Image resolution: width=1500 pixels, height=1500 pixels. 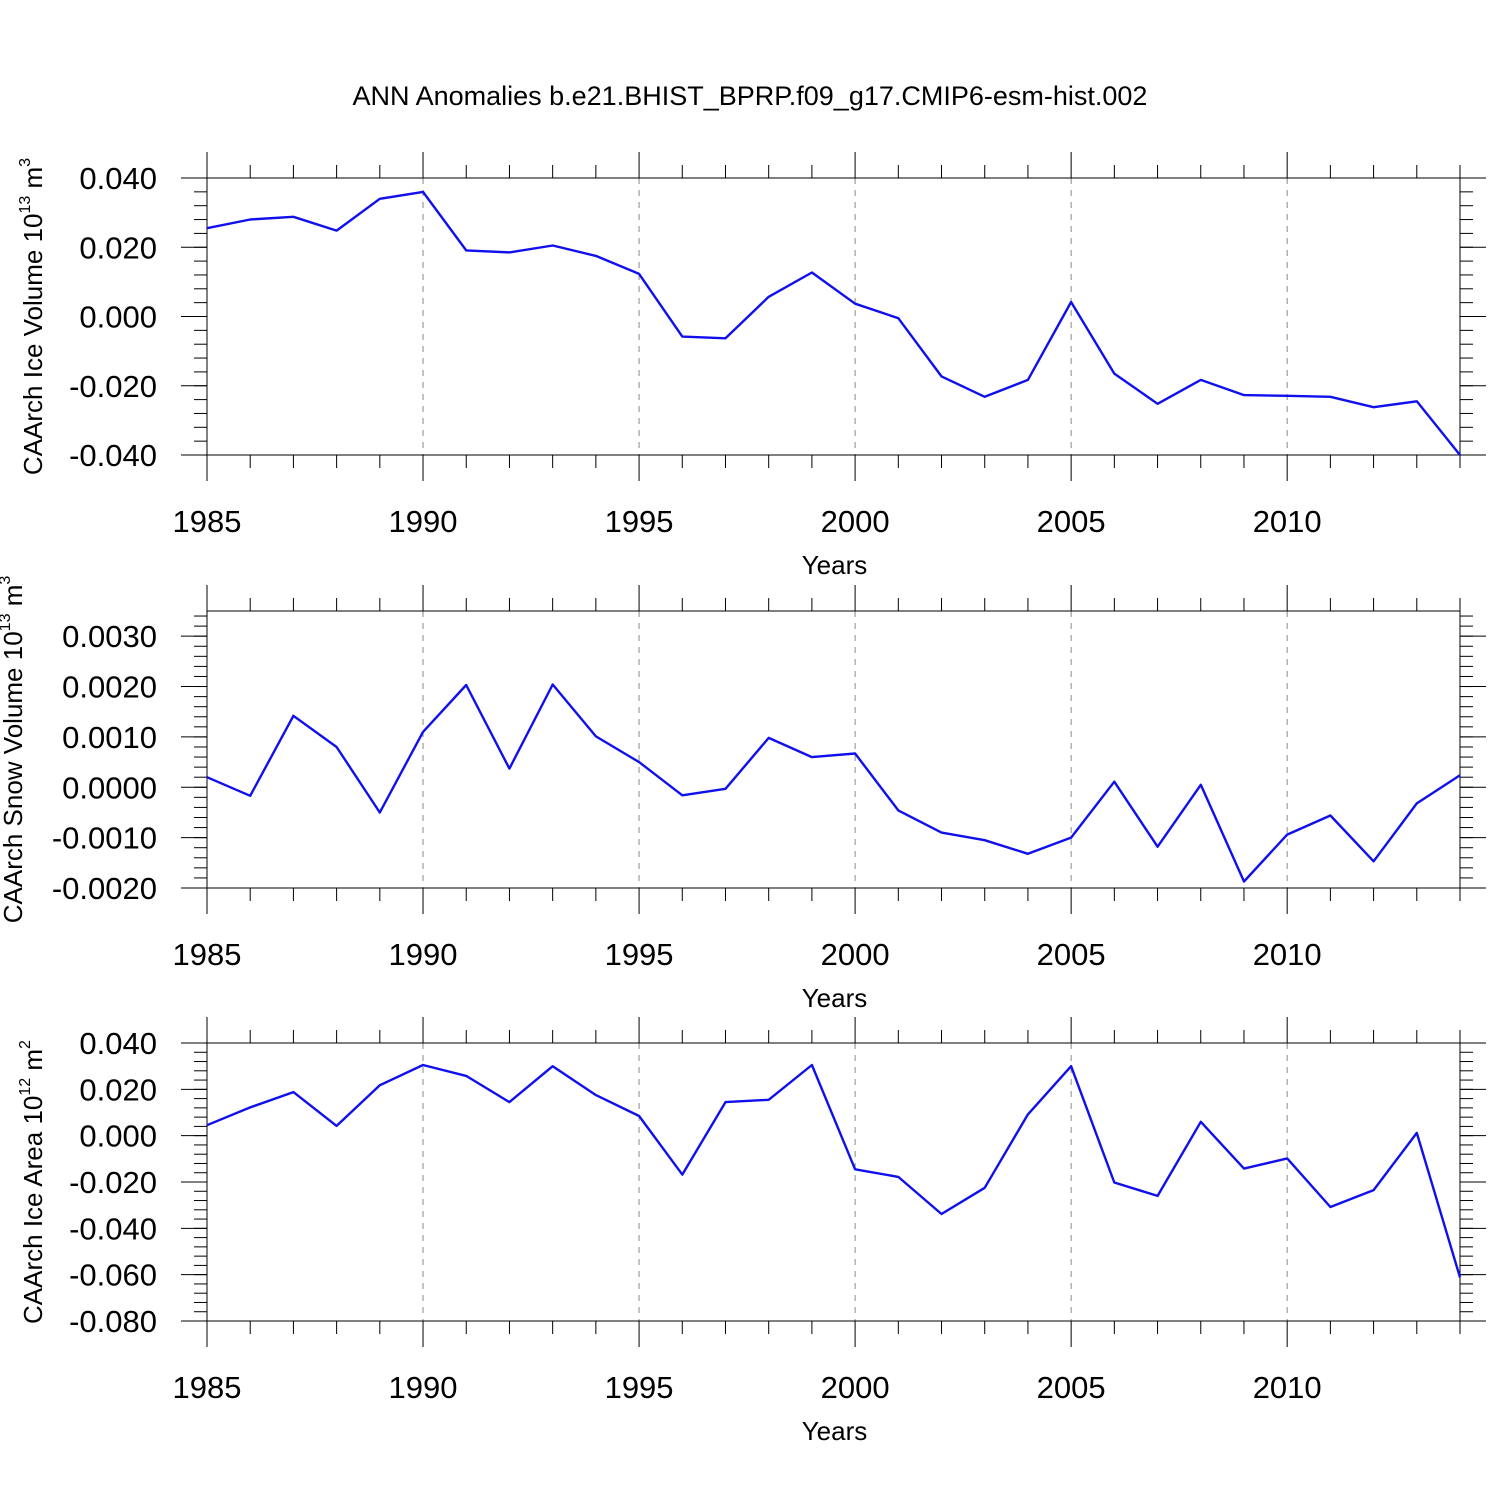 I want to click on y-axis-label-text: CAArch Ice Volume 10, so click(x=33, y=345).